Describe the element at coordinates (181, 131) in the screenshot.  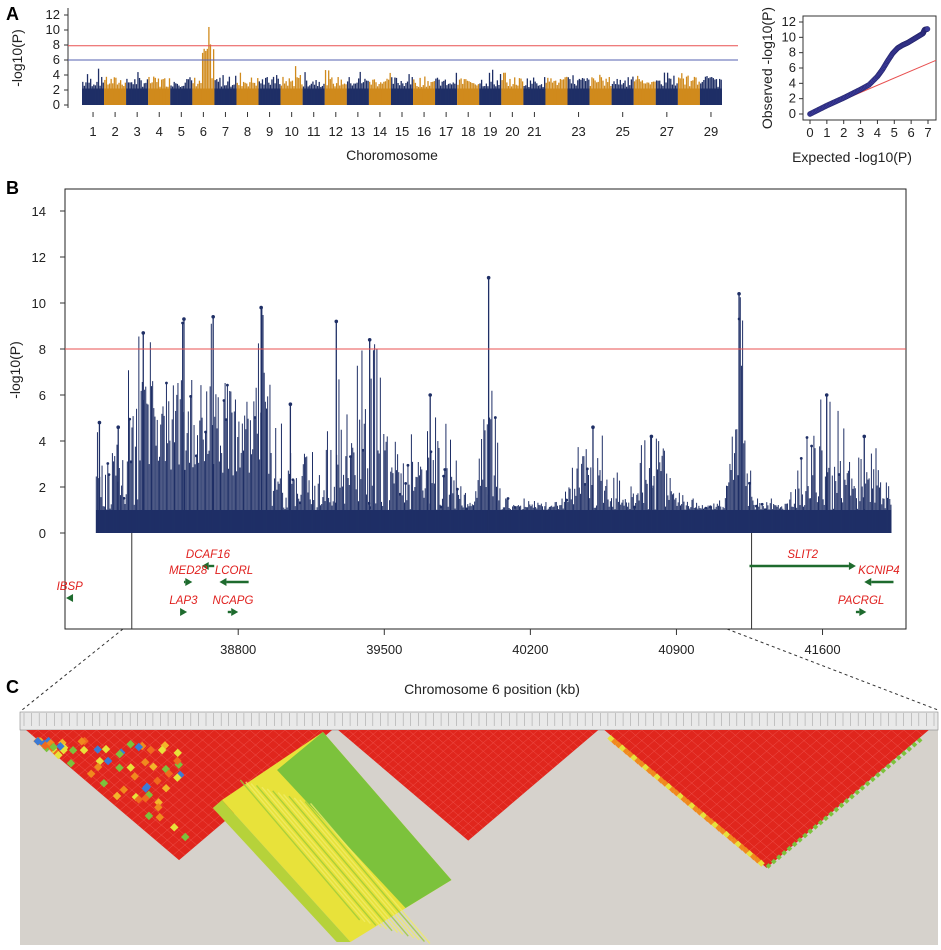
I see `manhattan-x-tick-label: 5` at that location.